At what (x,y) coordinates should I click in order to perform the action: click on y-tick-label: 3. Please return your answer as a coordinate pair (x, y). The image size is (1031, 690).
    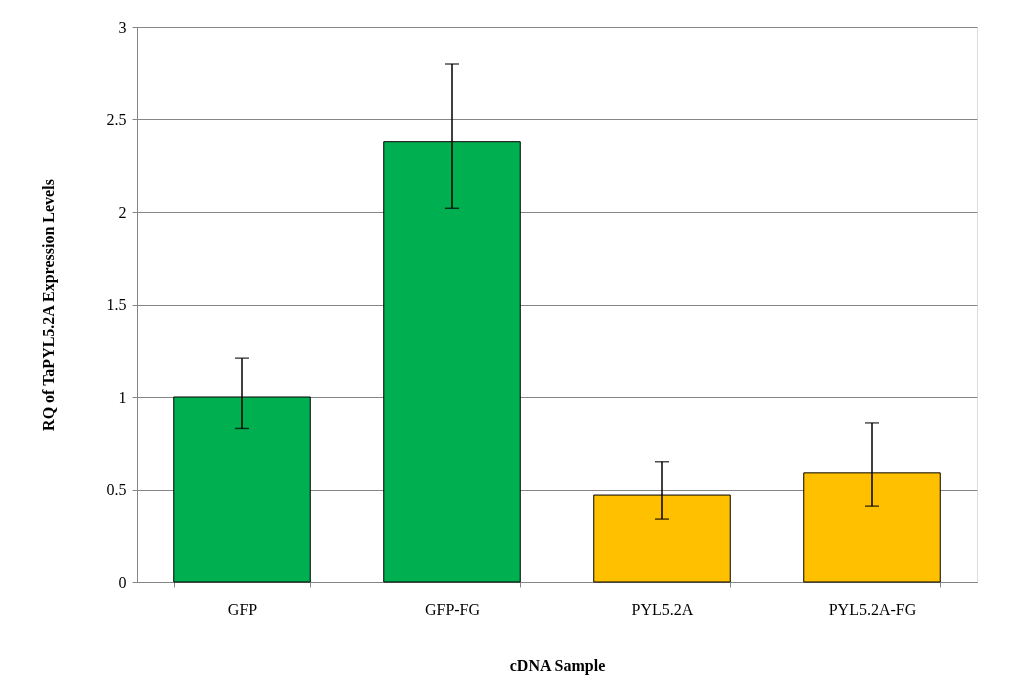
    Looking at the image, I should click on (122, 27).